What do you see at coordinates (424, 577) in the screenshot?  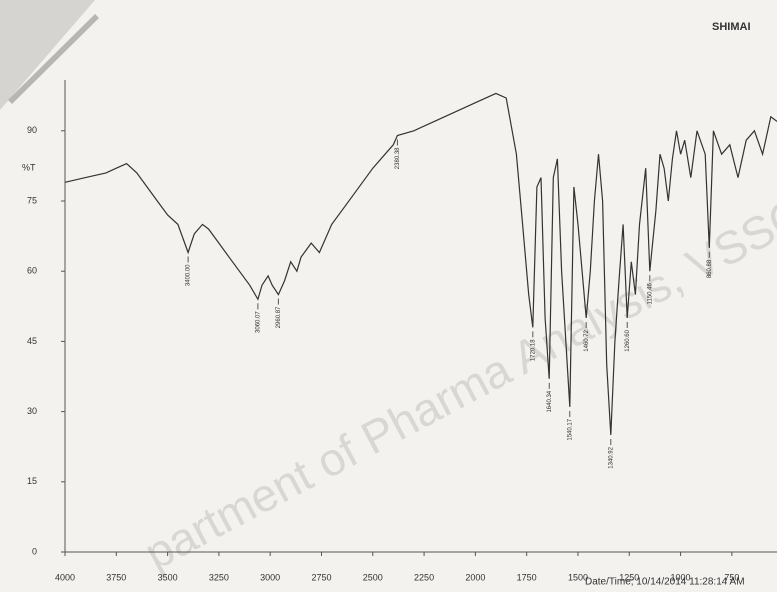 I see `x-tick-label: 2250` at bounding box center [424, 577].